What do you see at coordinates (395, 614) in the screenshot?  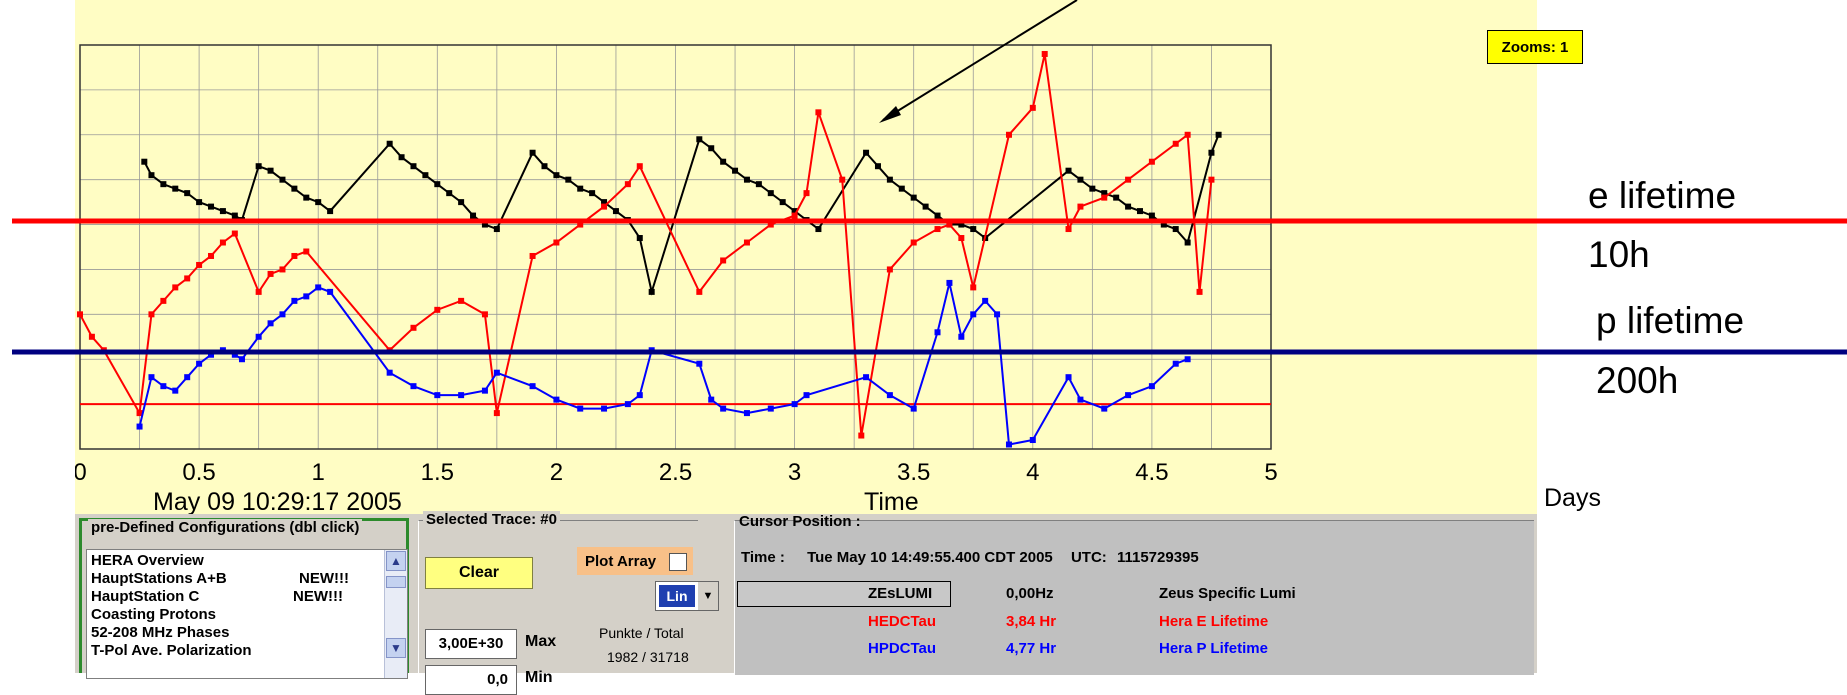 I see `config-scrollbar: ▲ ▼` at bounding box center [395, 614].